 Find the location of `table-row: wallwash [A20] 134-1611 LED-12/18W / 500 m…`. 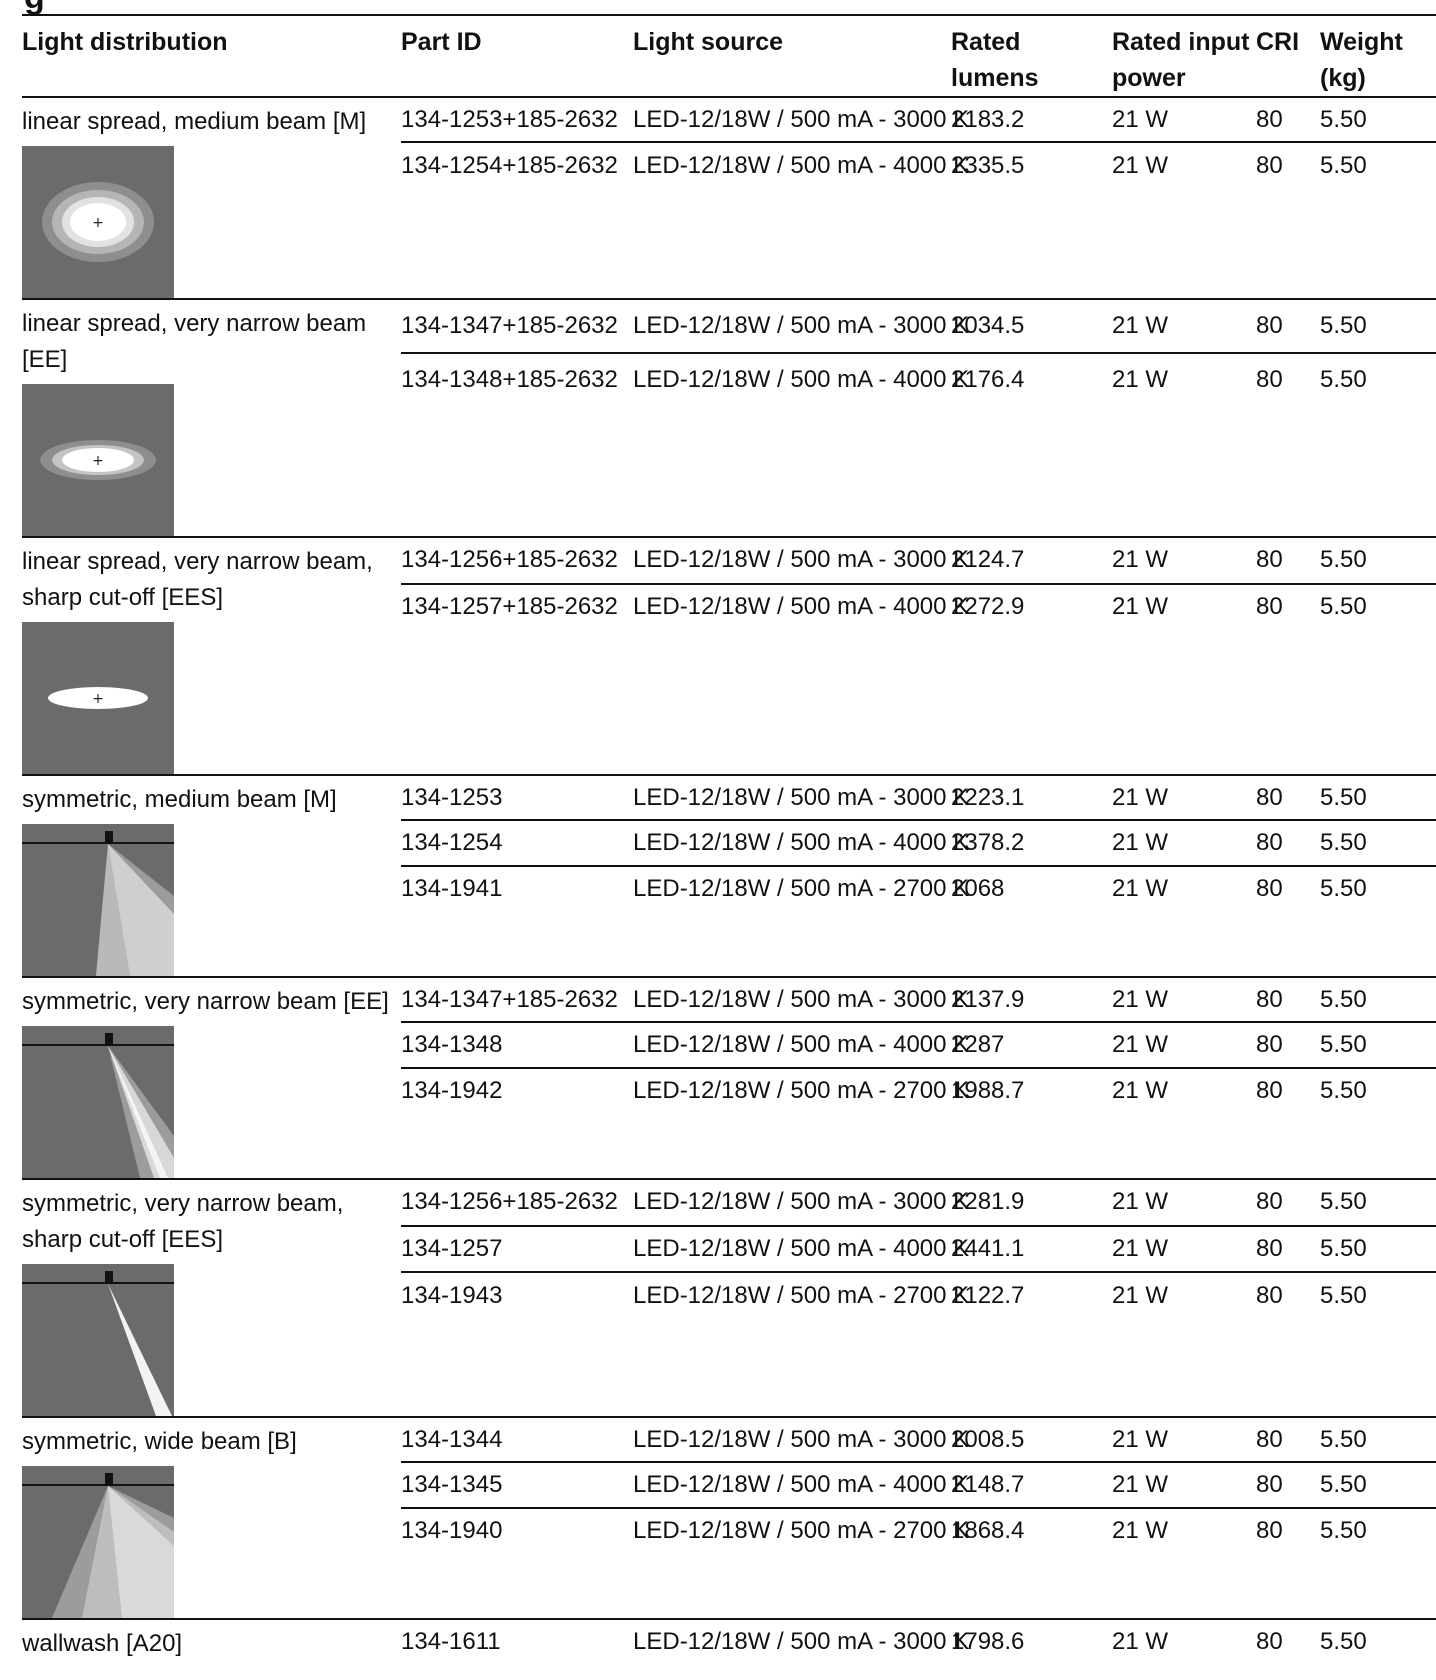

table-row: wallwash [A20] 134-1611 LED-12/18W / 500 m… is located at coordinates (729, 1641).